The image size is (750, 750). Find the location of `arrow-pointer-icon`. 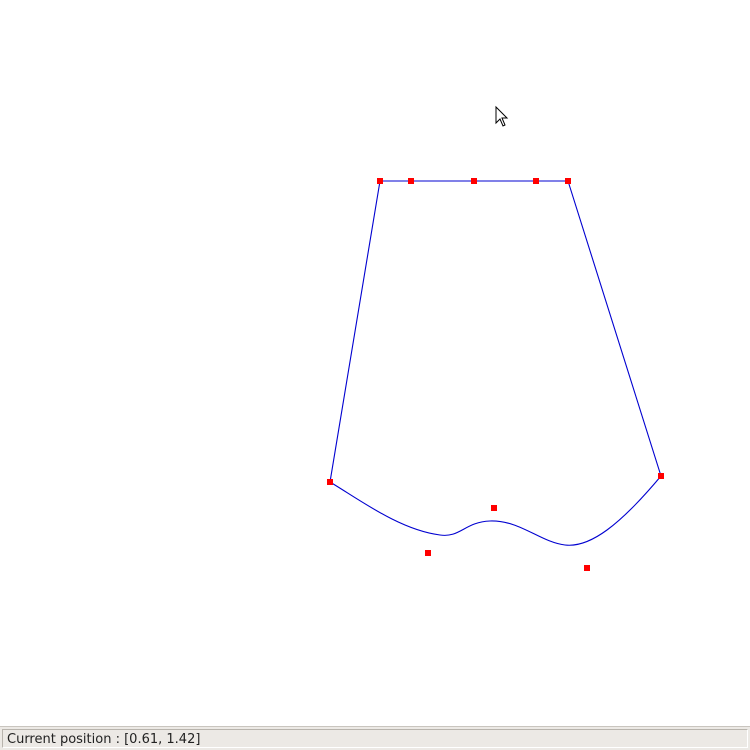

arrow-pointer-icon is located at coordinates (502, 116).